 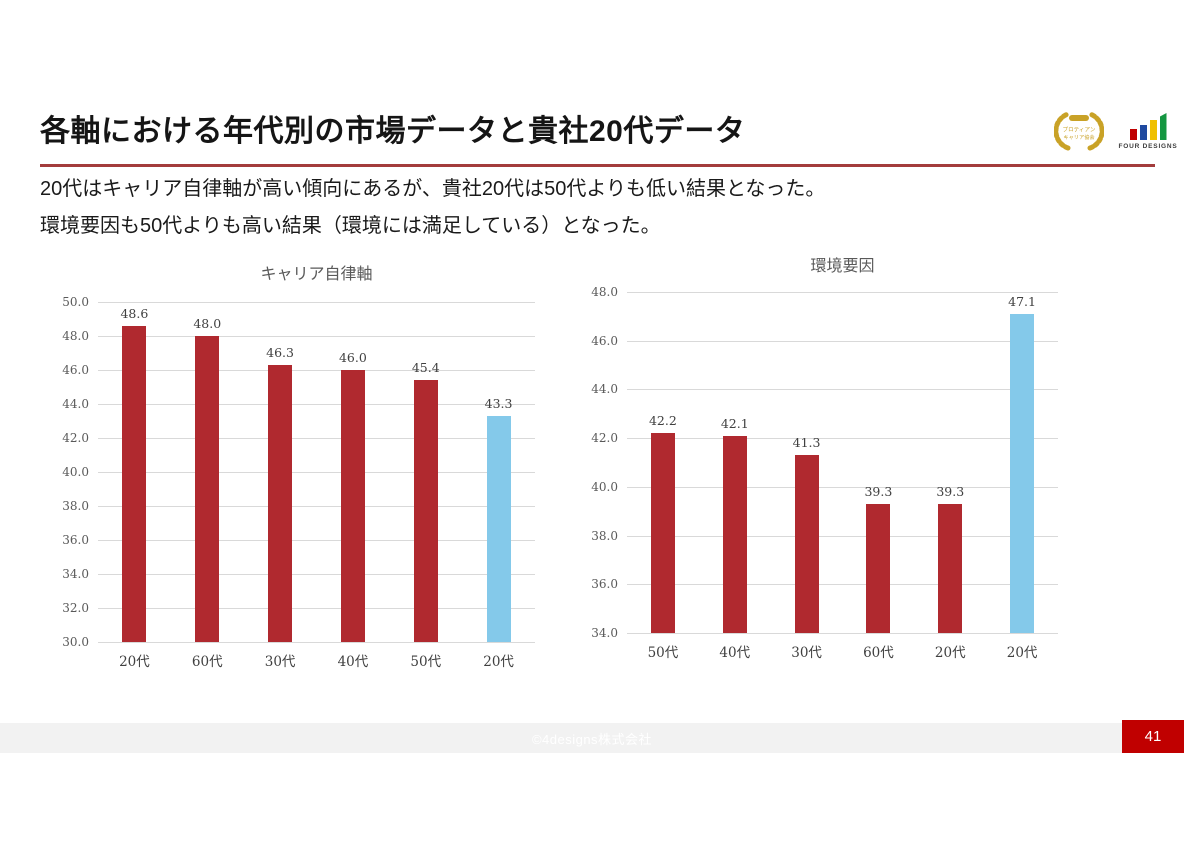 I want to click on logo-bar-blue, so click(x=1143, y=132).